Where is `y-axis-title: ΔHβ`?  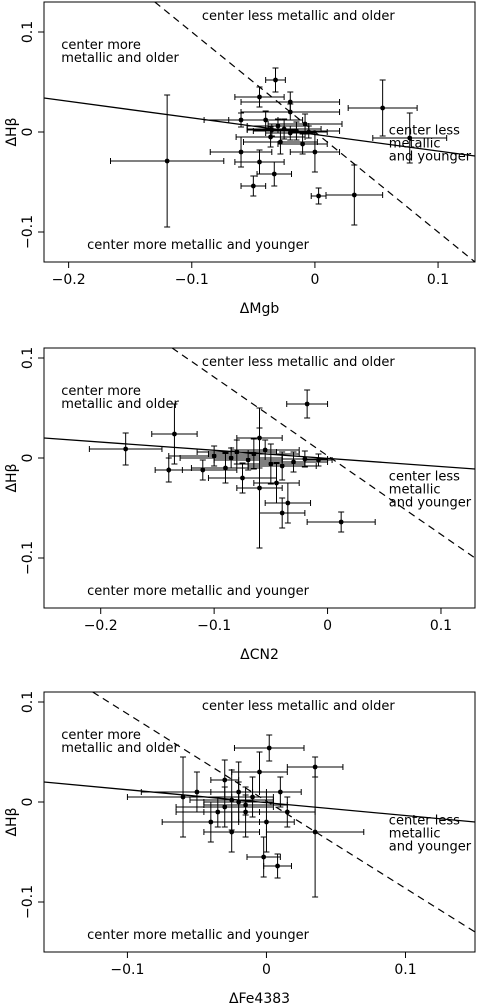 y-axis-title: ΔHβ is located at coordinates (12, 477).